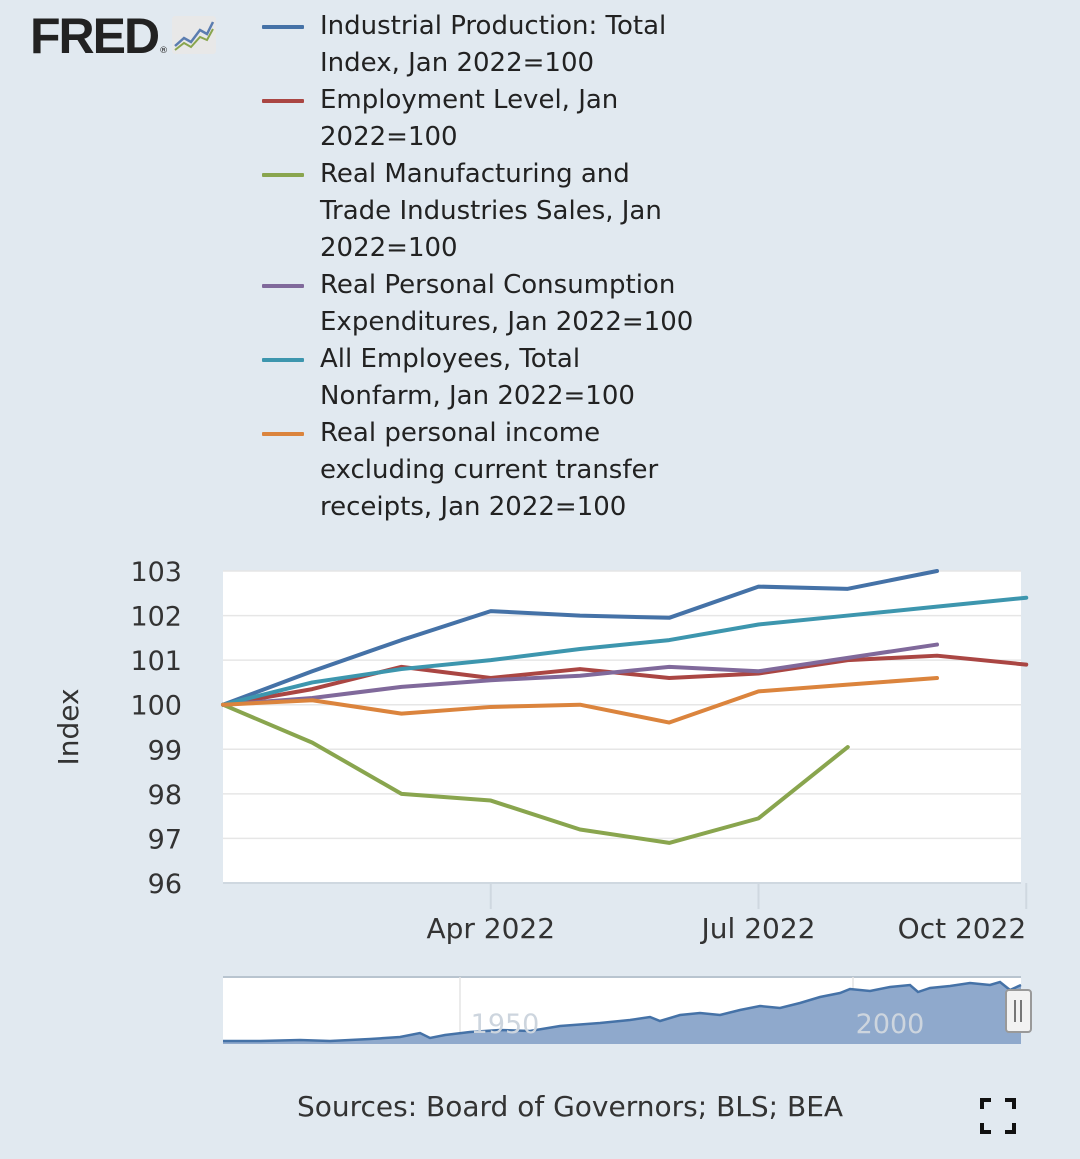 Image resolution: width=1080 pixels, height=1159 pixels. Describe the element at coordinates (164, 51) in the screenshot. I see `logo-registered-mark: ®` at that location.